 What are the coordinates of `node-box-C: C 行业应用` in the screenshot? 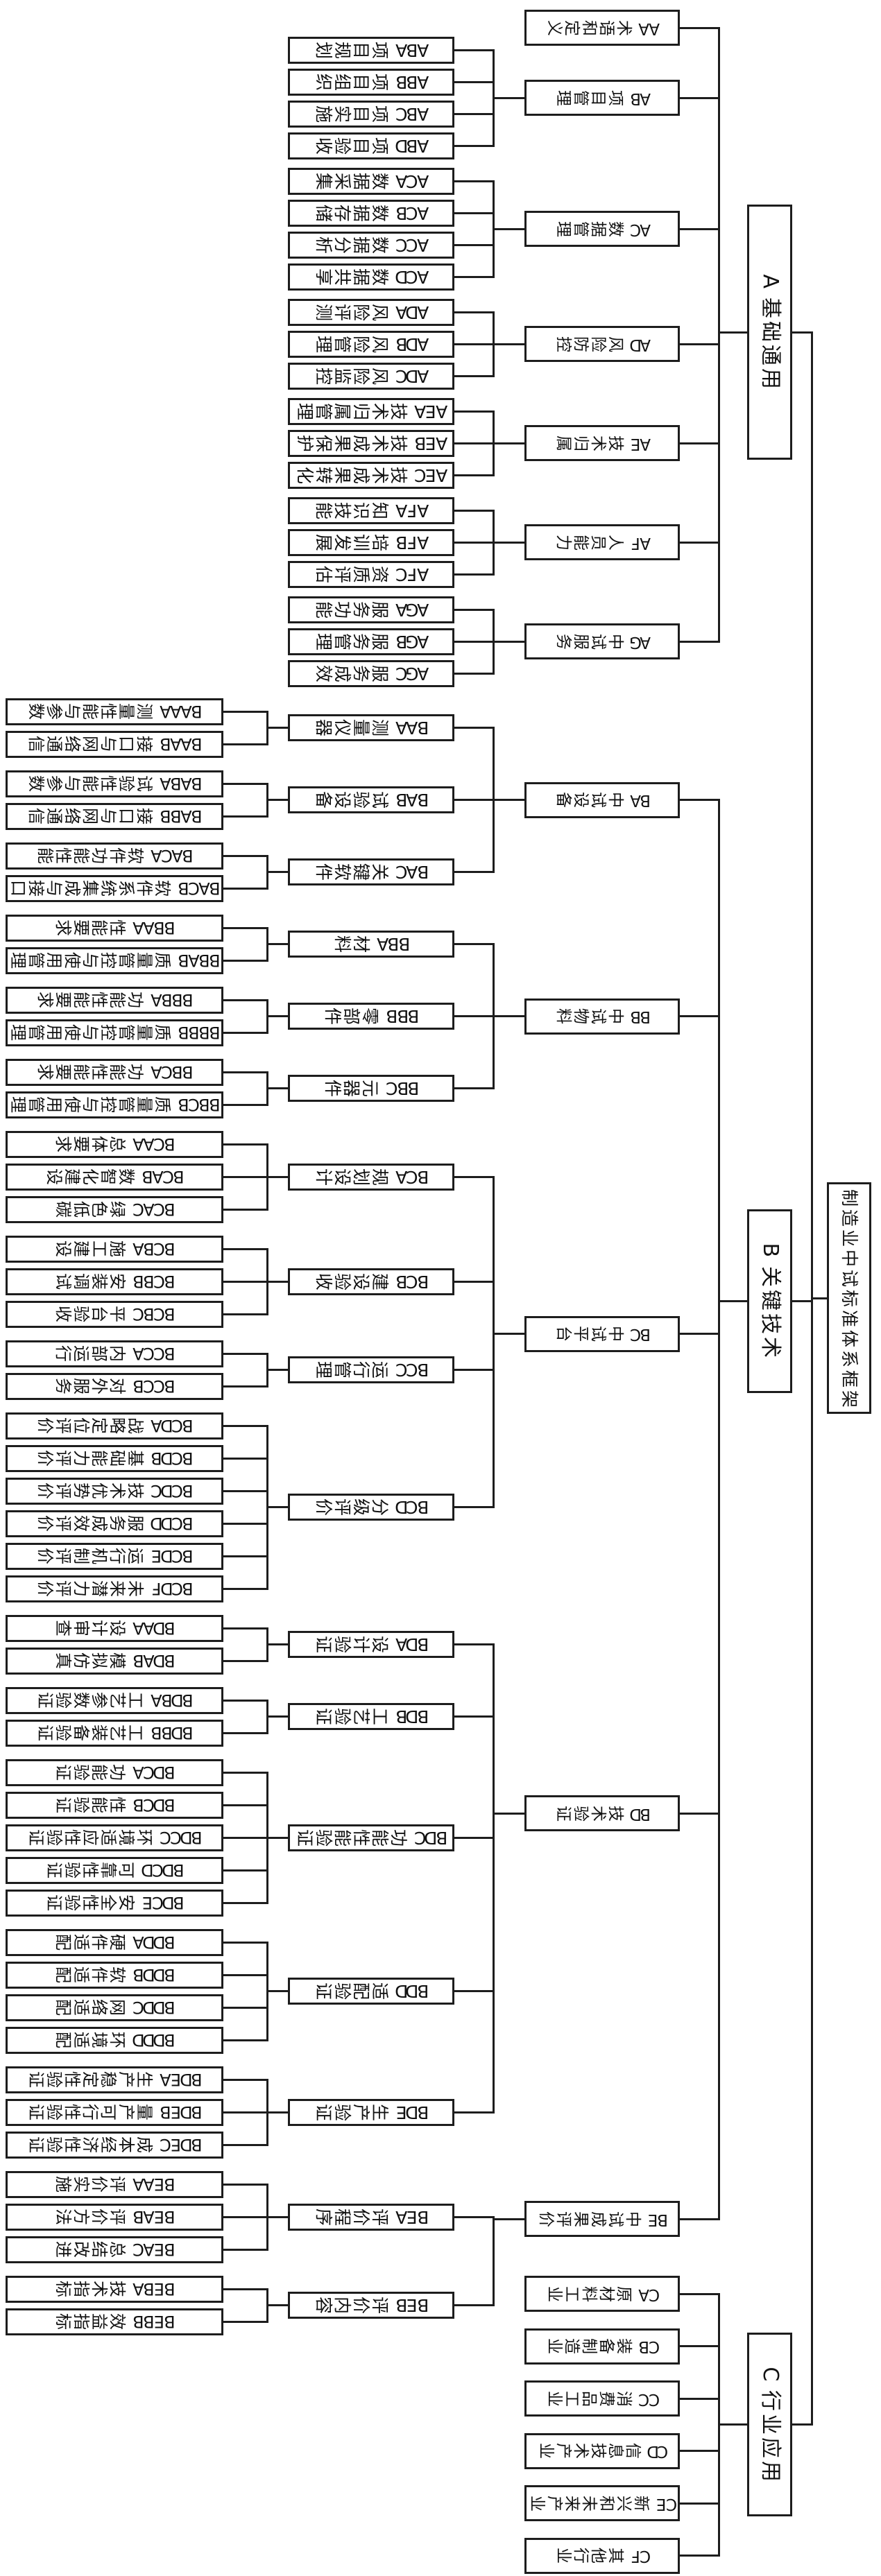 It's located at (769, 2425).